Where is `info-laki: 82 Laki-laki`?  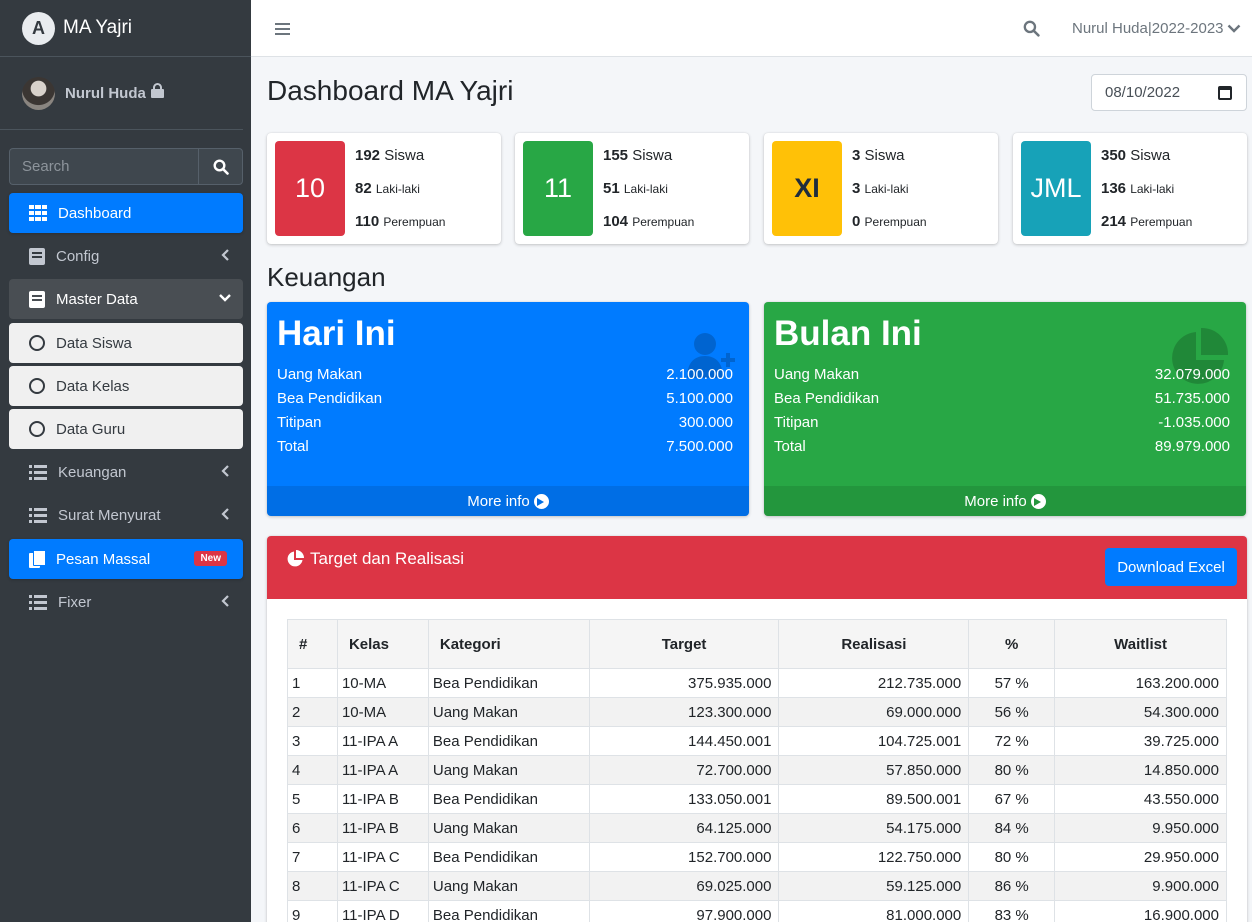
info-laki: 82 Laki-laki is located at coordinates (387, 188).